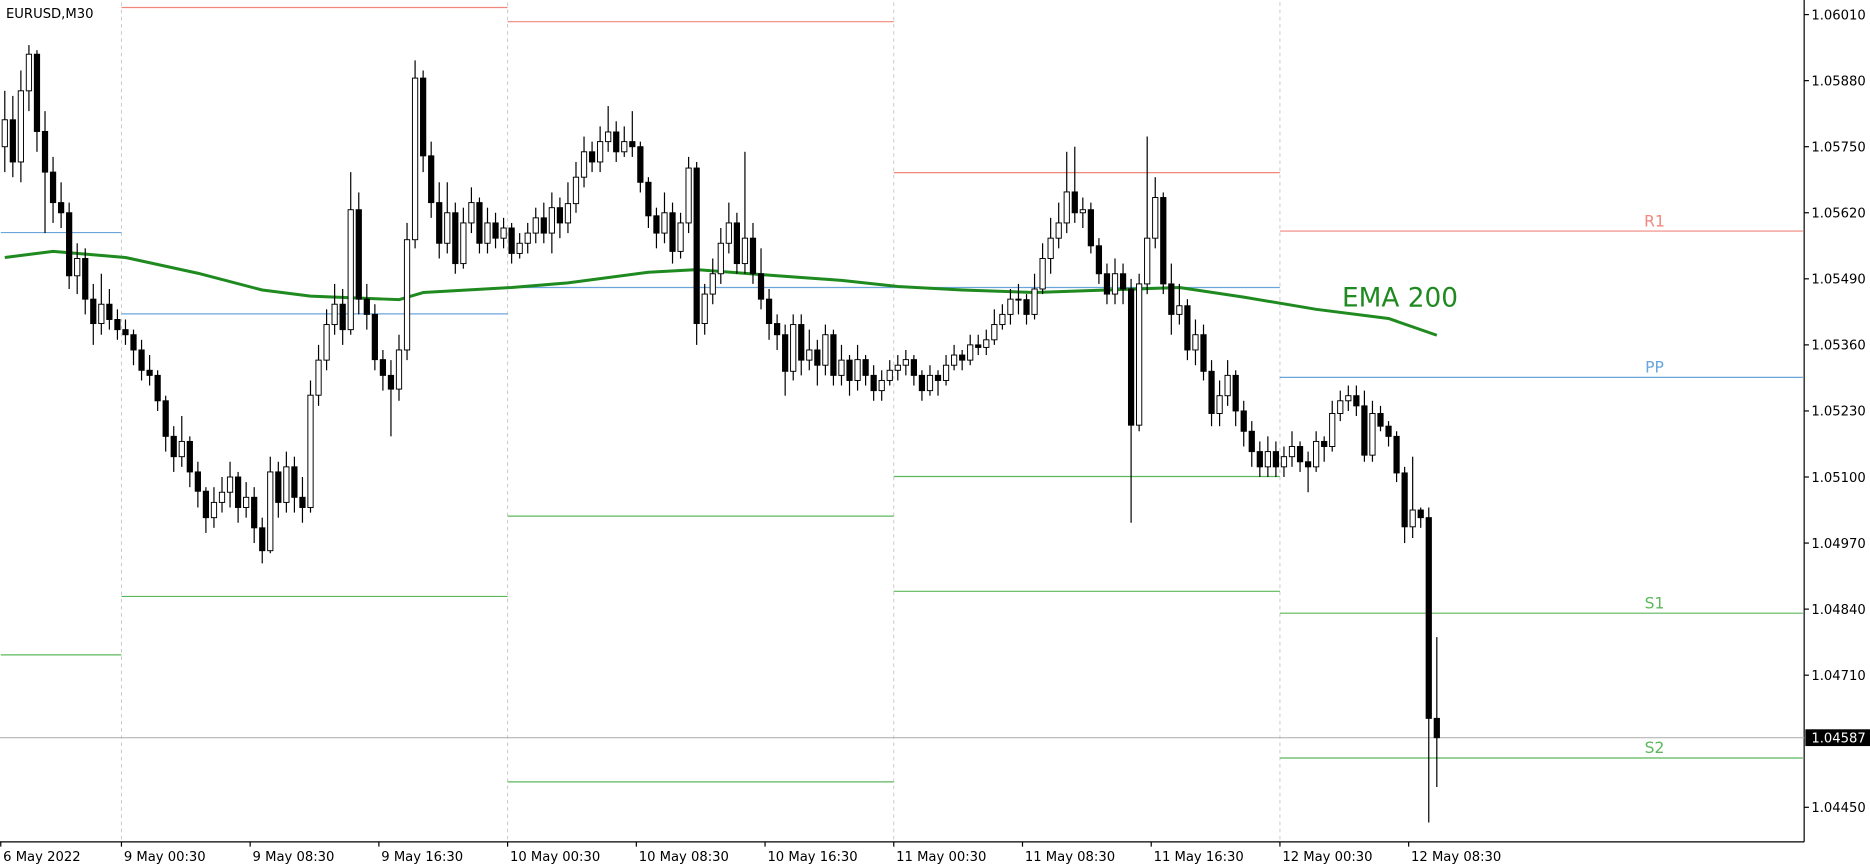 The width and height of the screenshot is (1870, 867). I want to click on chart-title: EURUSD,M30, so click(49, 14).